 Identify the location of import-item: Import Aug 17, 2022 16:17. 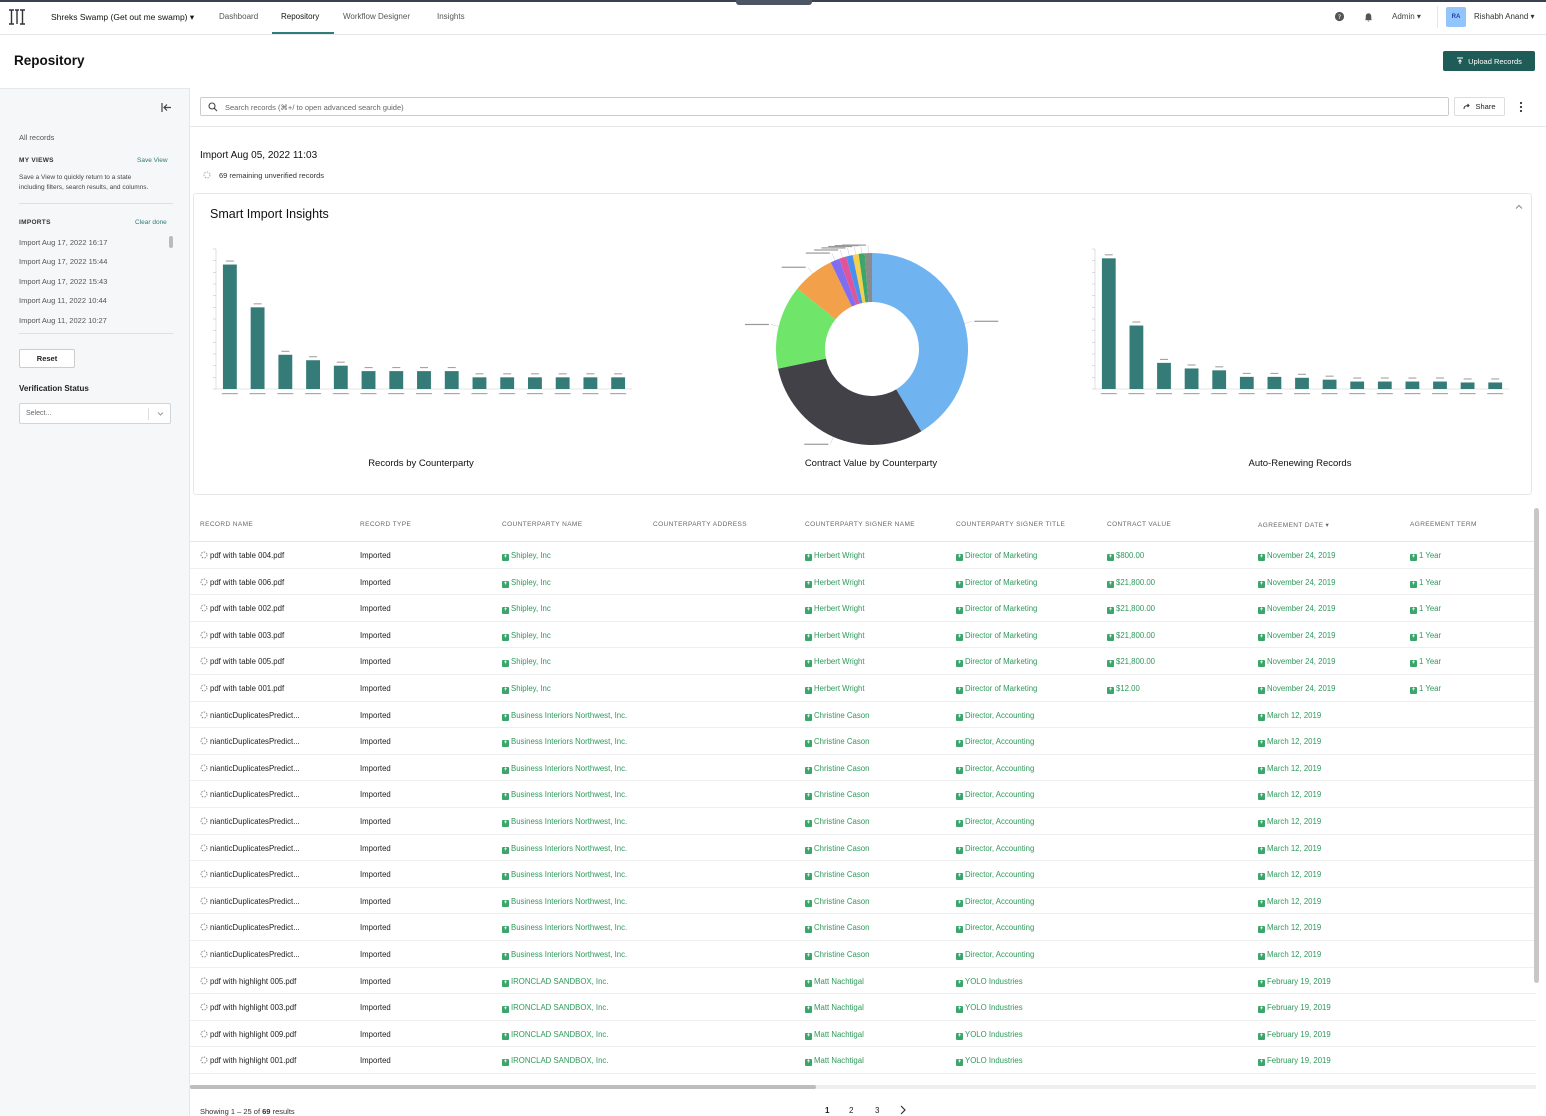
(63, 242).